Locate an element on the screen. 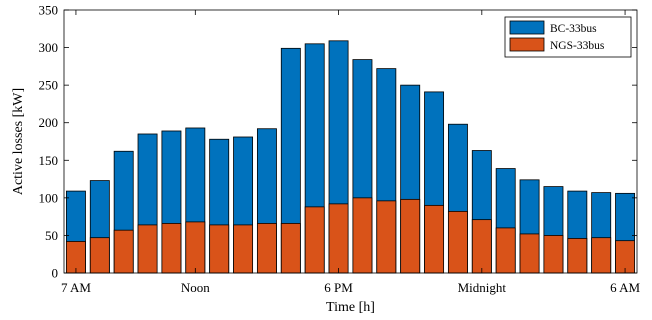  legend-swatch-ngs-33bus is located at coordinates (527, 44).